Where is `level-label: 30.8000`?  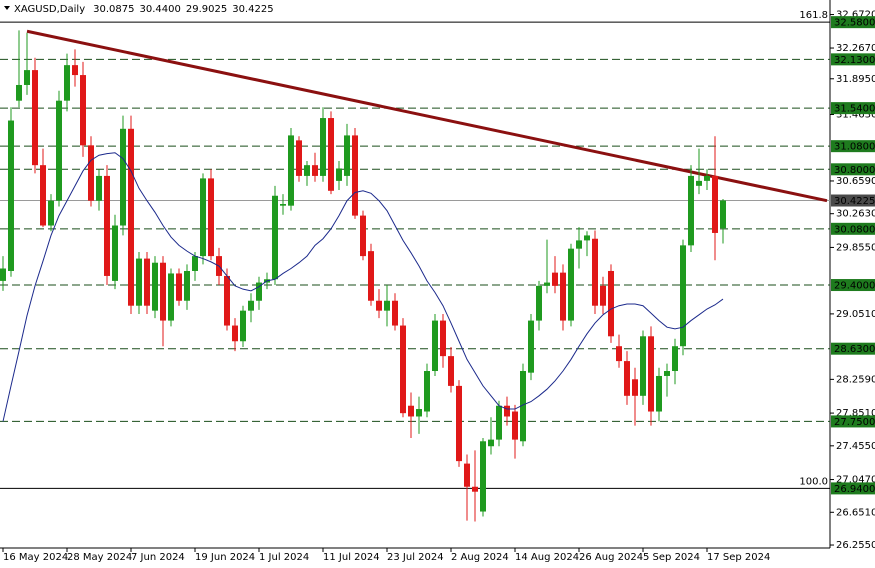 level-label: 30.8000 is located at coordinates (854, 170).